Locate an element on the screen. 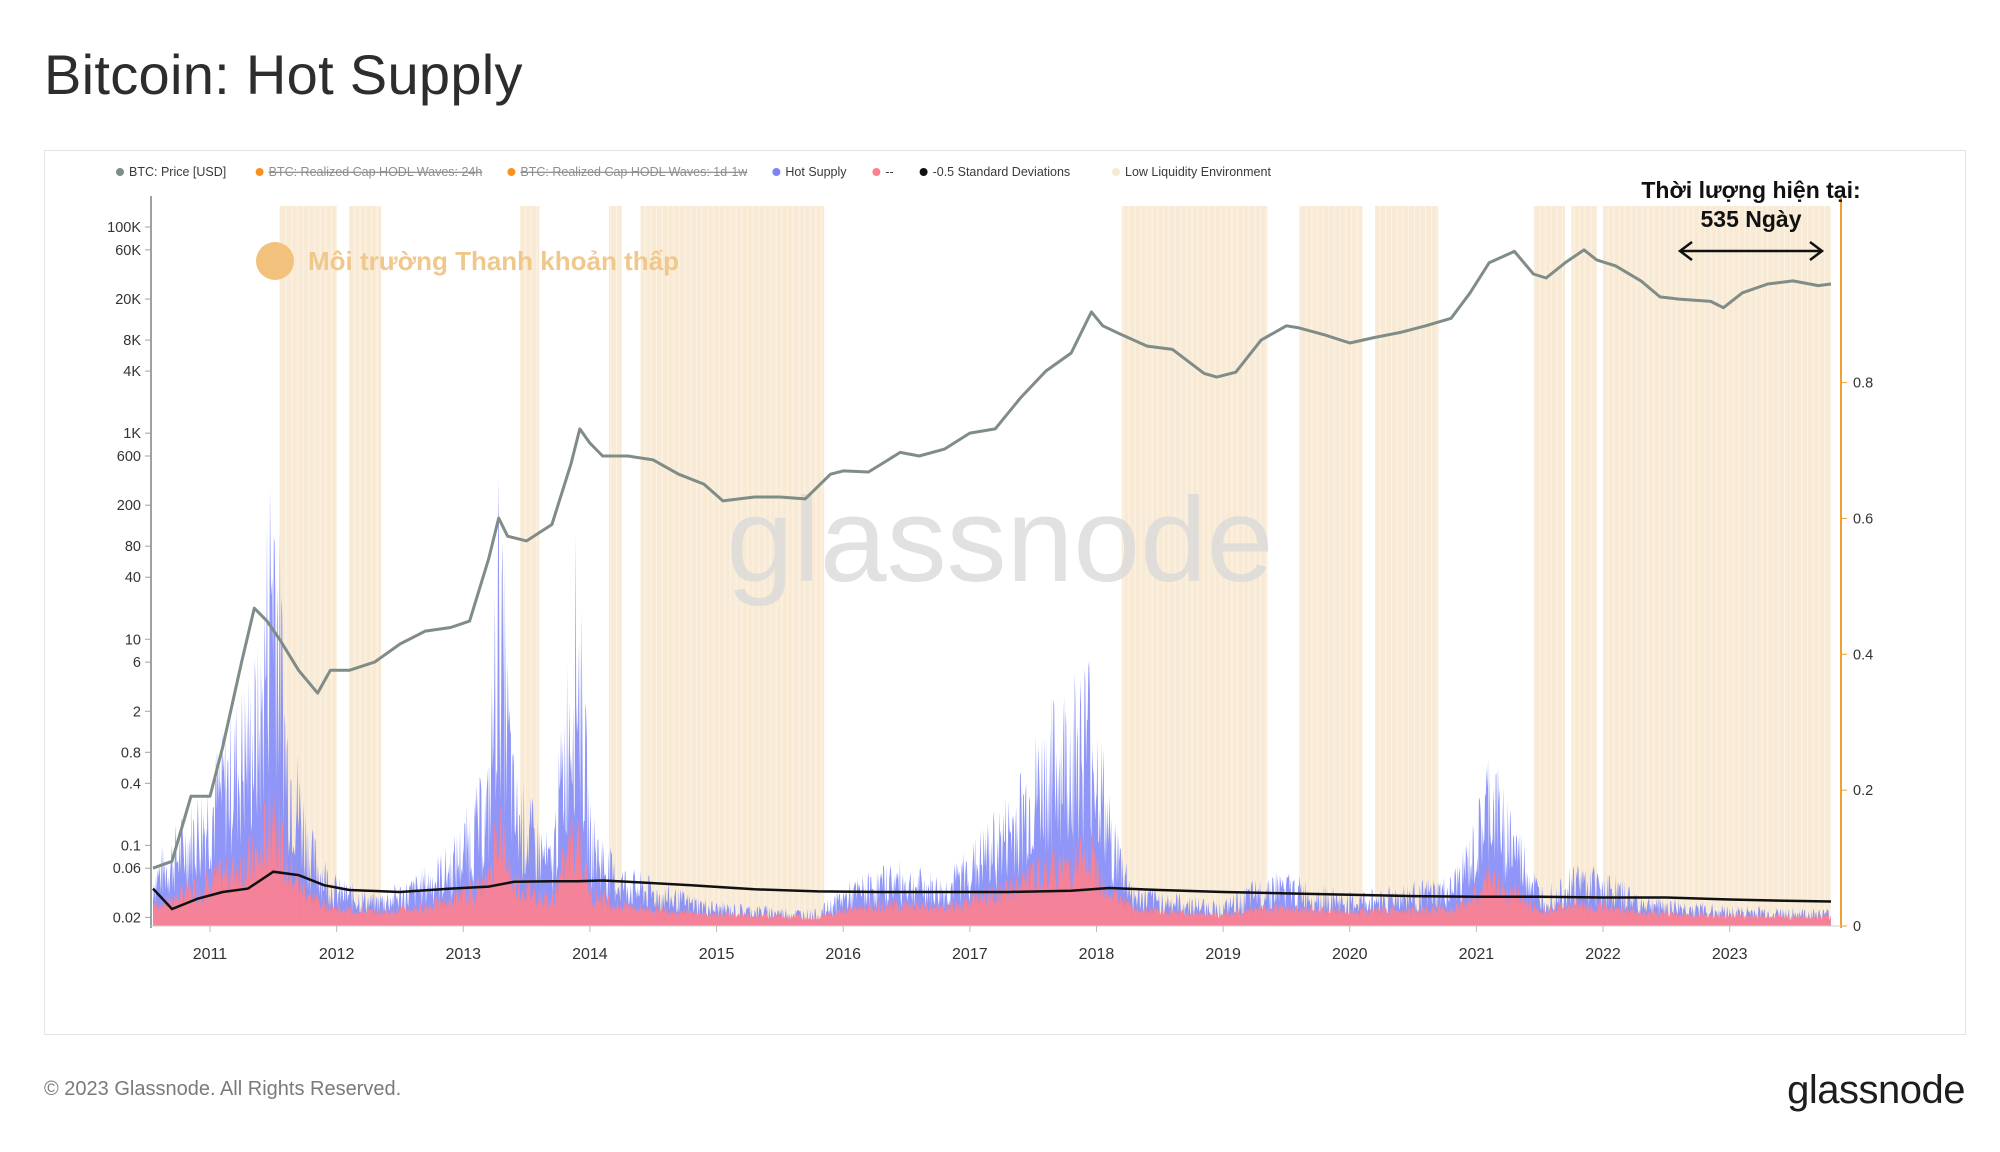  left-tick-label: 0.8 is located at coordinates (131, 753).